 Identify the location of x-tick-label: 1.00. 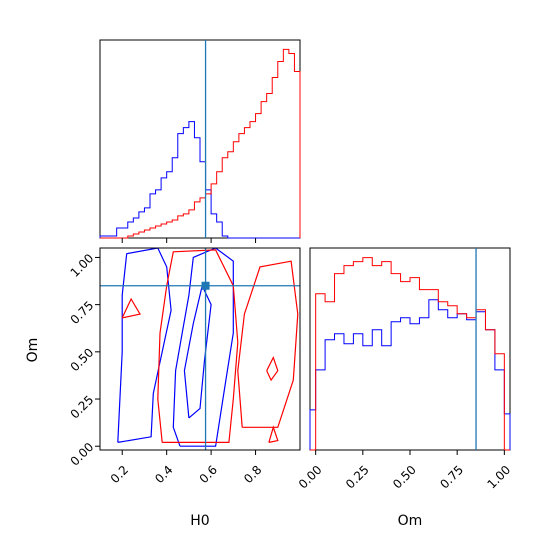
(498, 477).